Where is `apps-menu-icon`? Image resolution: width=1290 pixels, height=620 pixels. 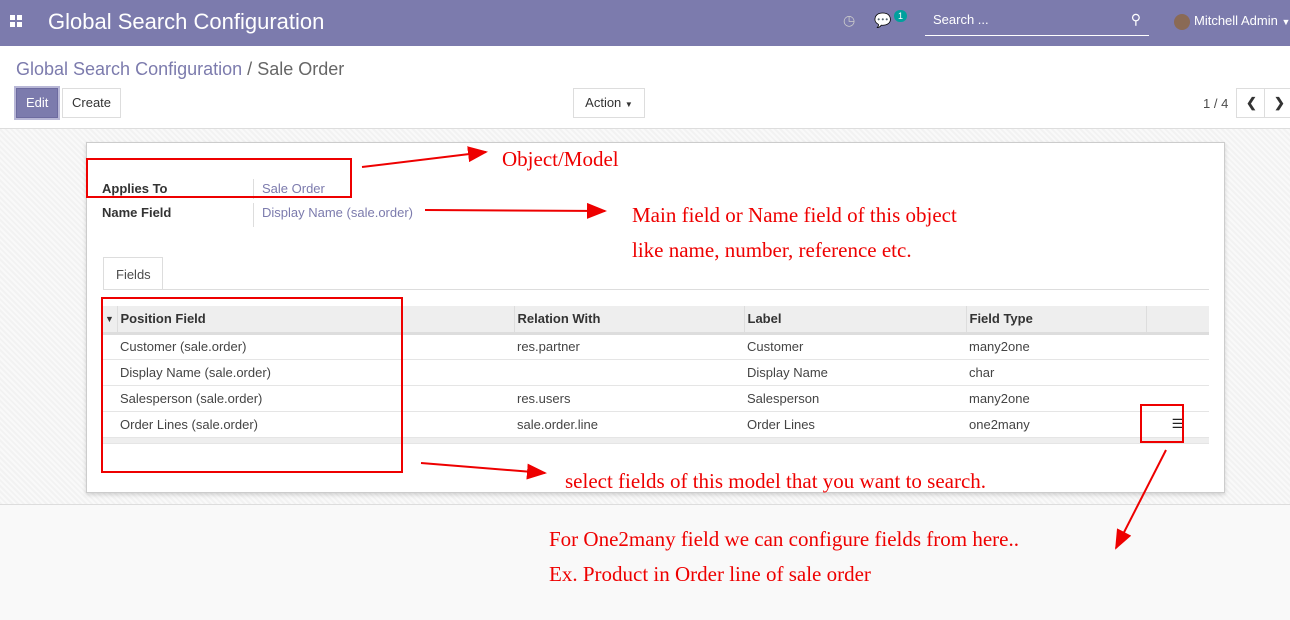 apps-menu-icon is located at coordinates (16, 21).